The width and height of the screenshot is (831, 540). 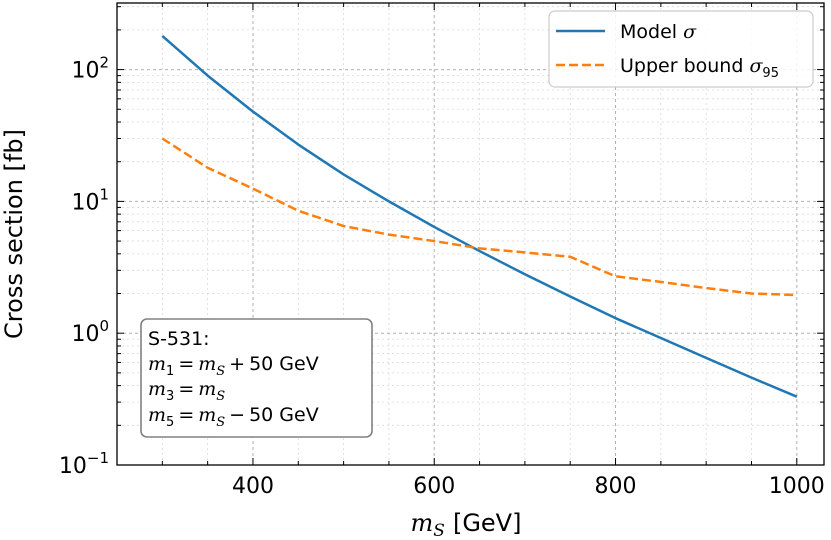 What do you see at coordinates (233, 366) in the screenshot?
I see `annotation-line-m1: m1 = mS +50 GeV` at bounding box center [233, 366].